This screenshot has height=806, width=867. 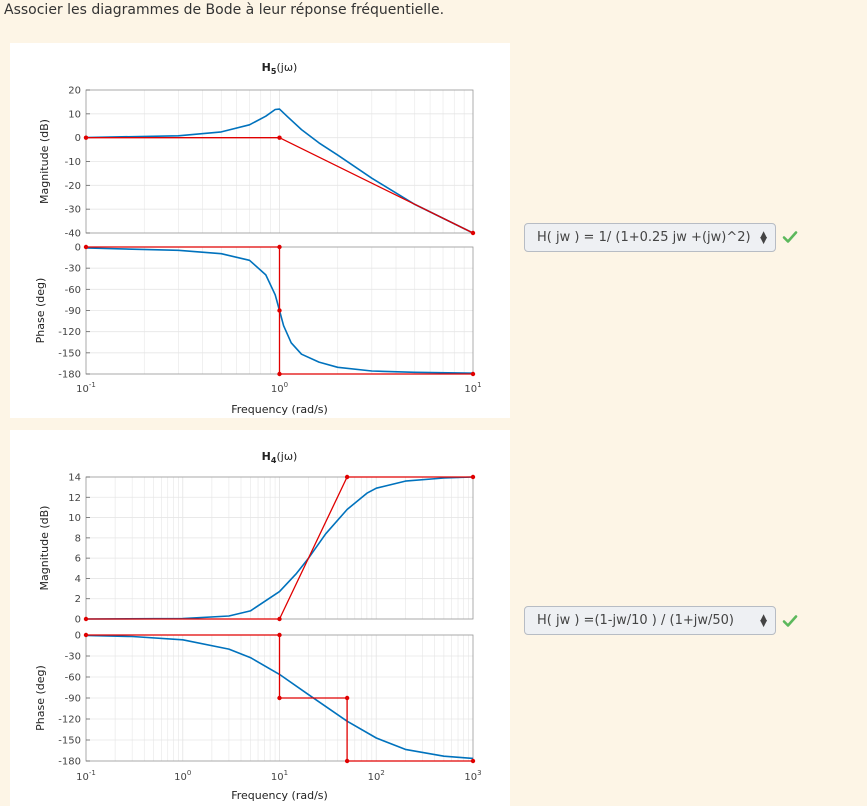 I want to click on y-tick-label: -40, so click(x=73, y=234).